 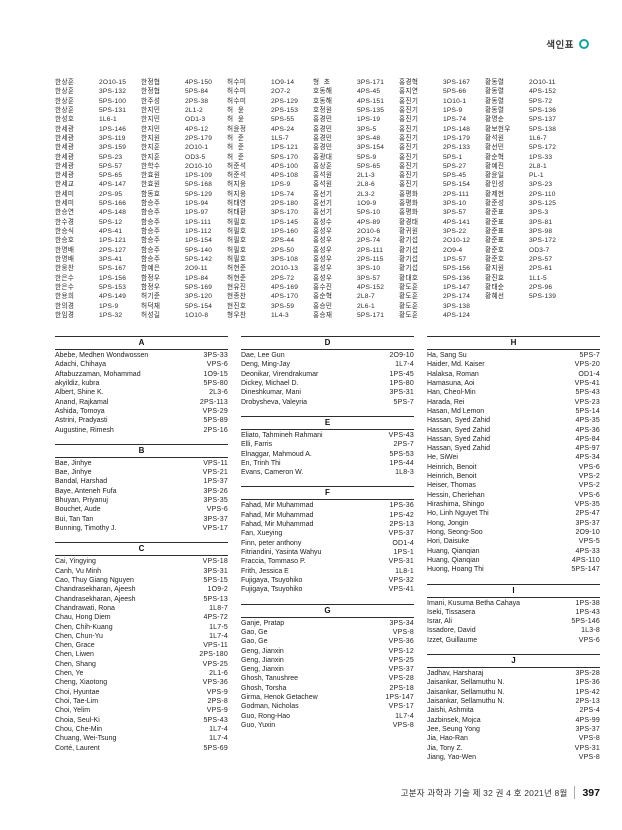 I want to click on paper-ref: 1L5-7, so click(x=280, y=138).